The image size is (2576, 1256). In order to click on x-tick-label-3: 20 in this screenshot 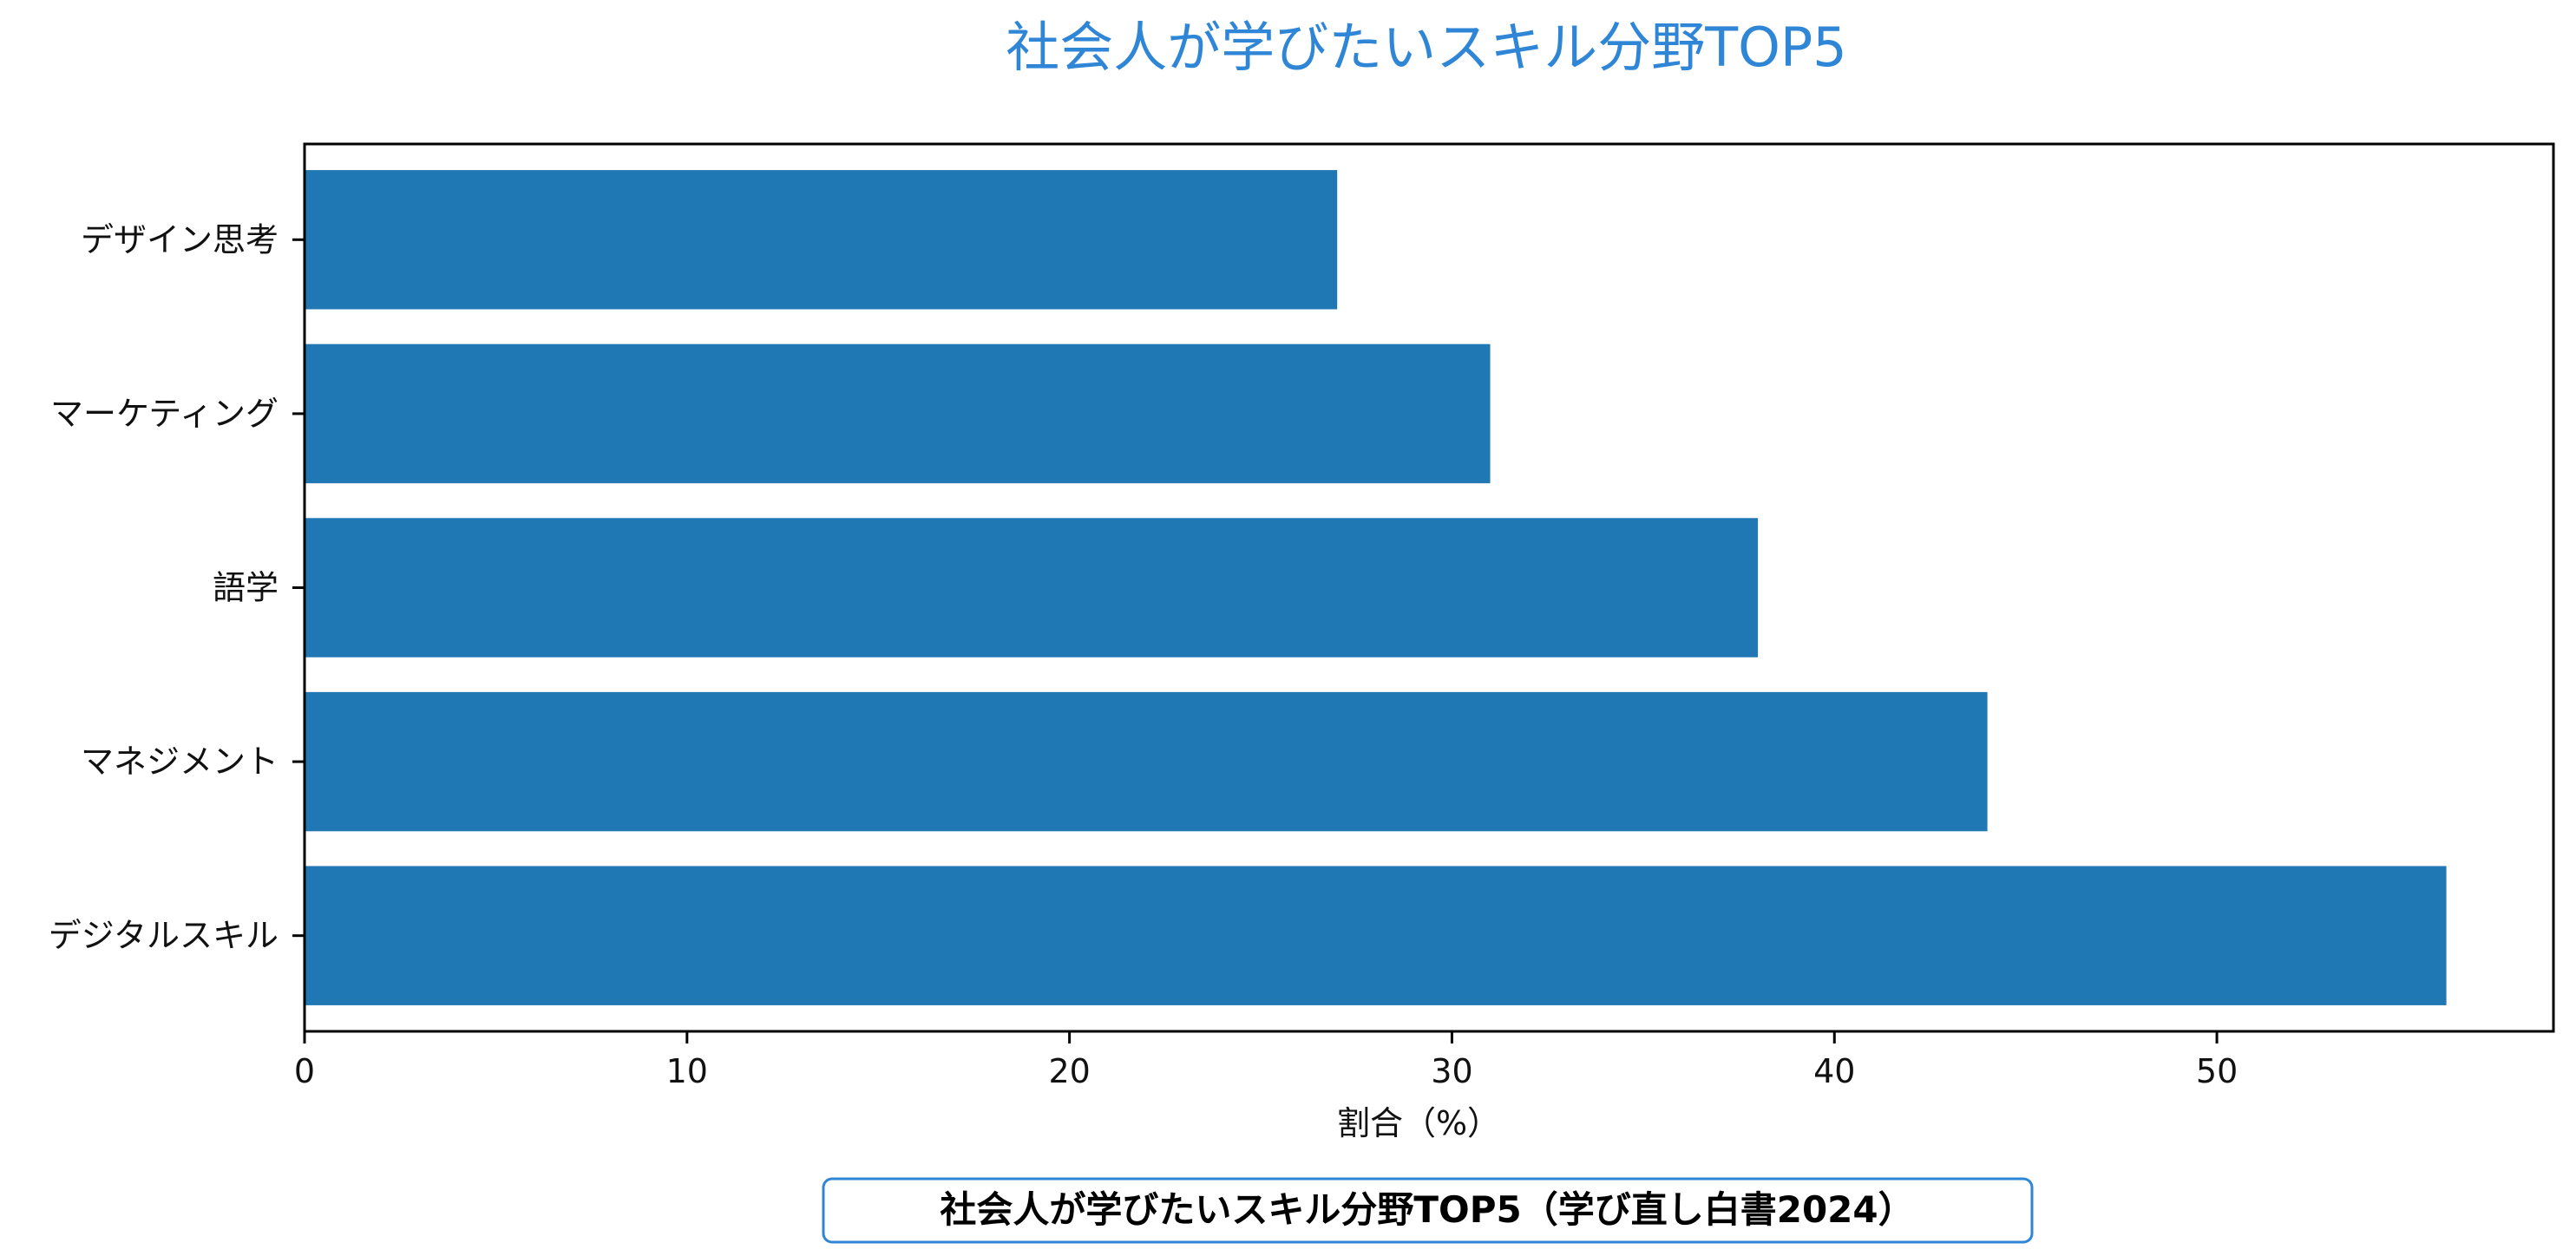, I will do `click(1069, 1071)`.